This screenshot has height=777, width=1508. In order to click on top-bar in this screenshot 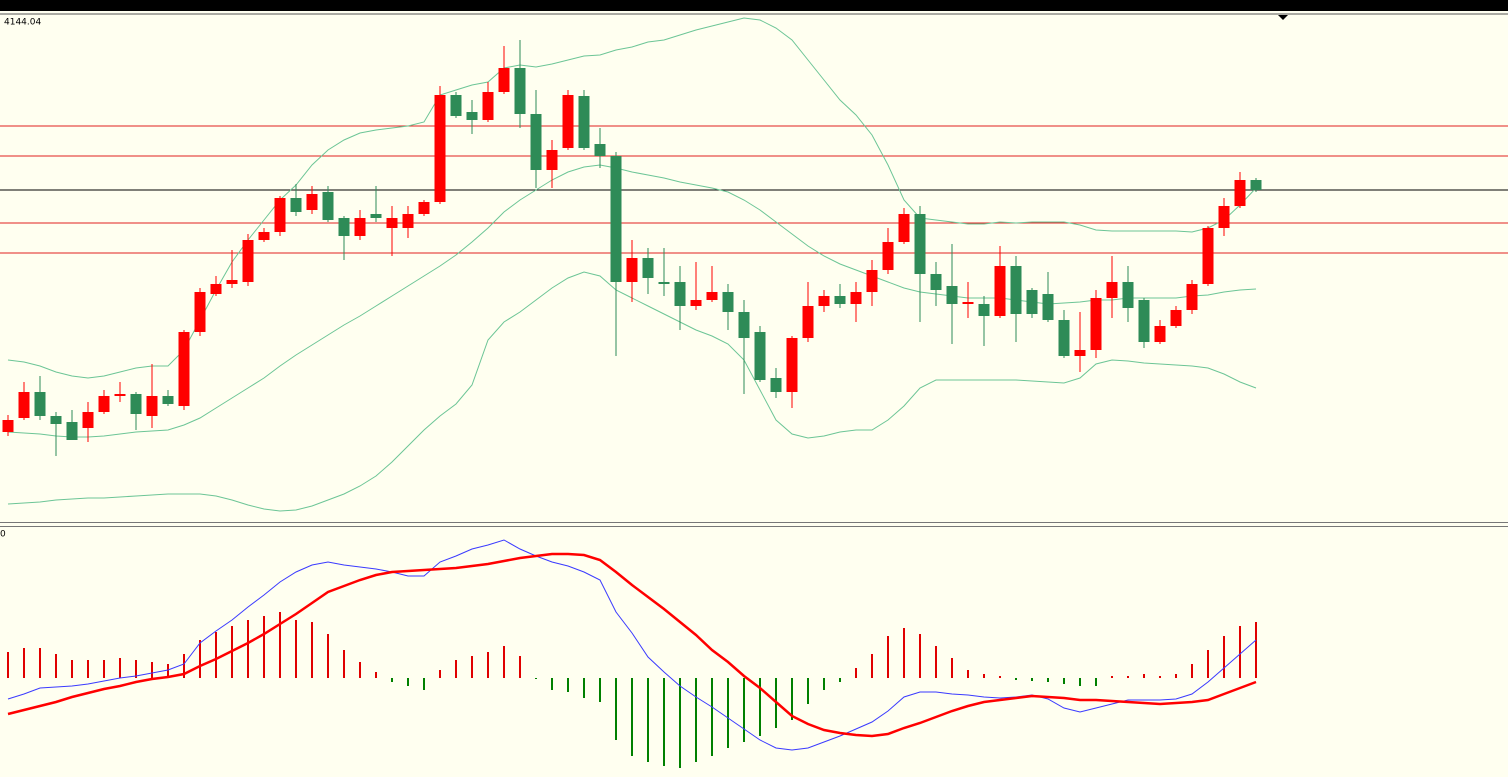, I will do `click(754, 5)`.